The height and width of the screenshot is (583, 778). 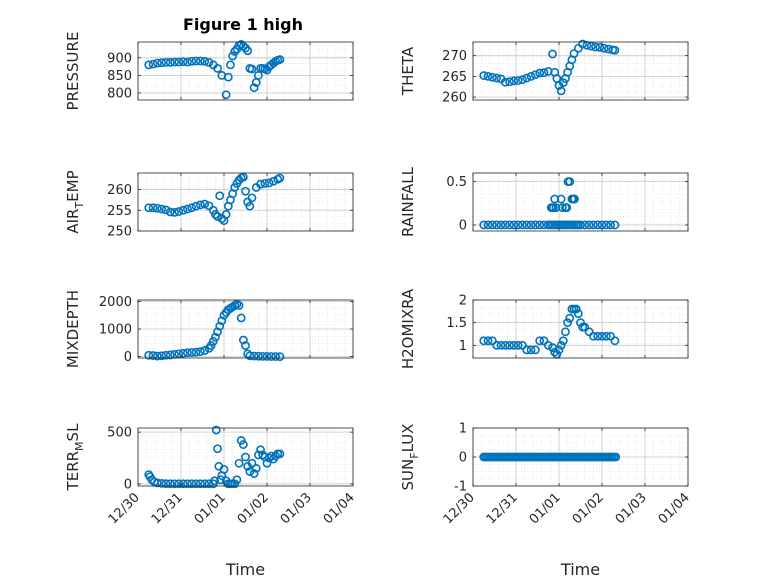 I want to click on subplot-2: 260 265 270 THETA, so click(x=544, y=72).